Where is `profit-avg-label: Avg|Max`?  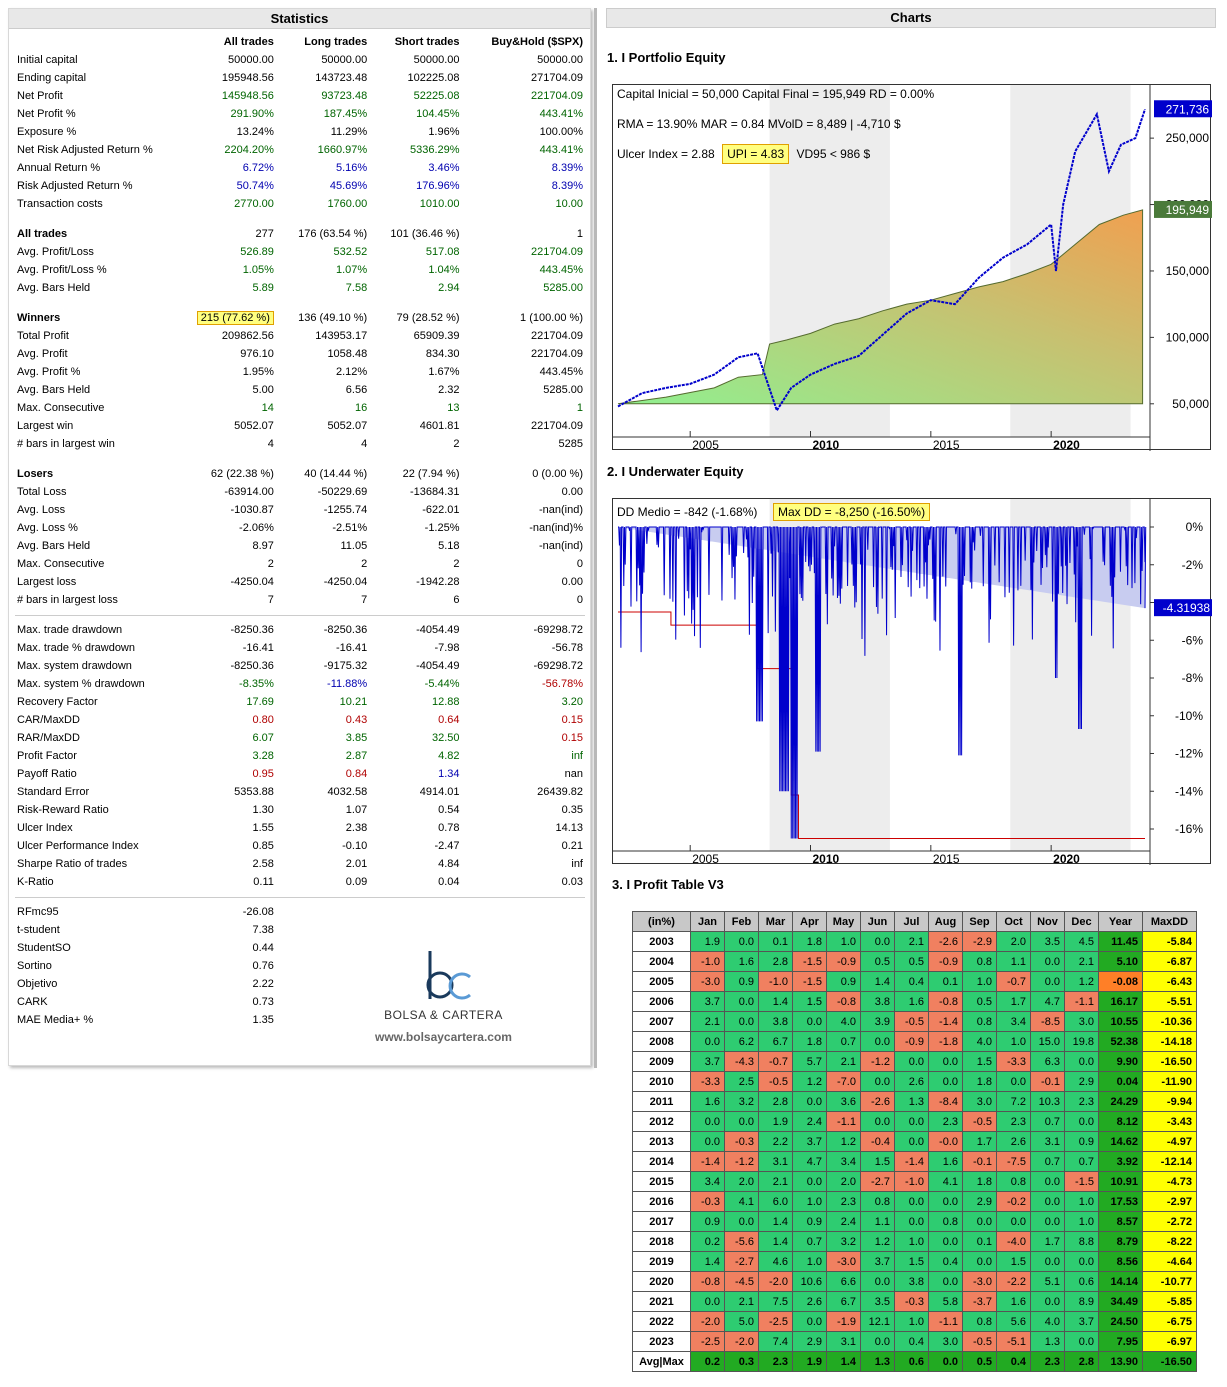 profit-avg-label: Avg|Max is located at coordinates (661, 1361).